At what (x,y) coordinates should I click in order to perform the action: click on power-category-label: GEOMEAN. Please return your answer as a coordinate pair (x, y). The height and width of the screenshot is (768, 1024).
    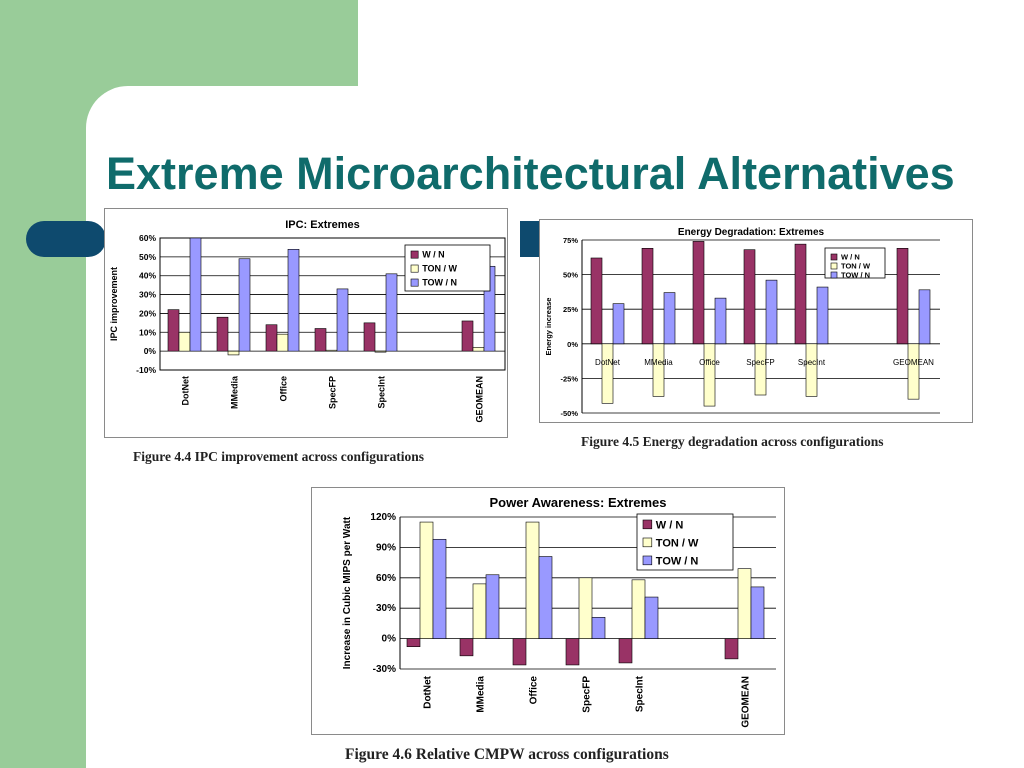
    Looking at the image, I should click on (746, 702).